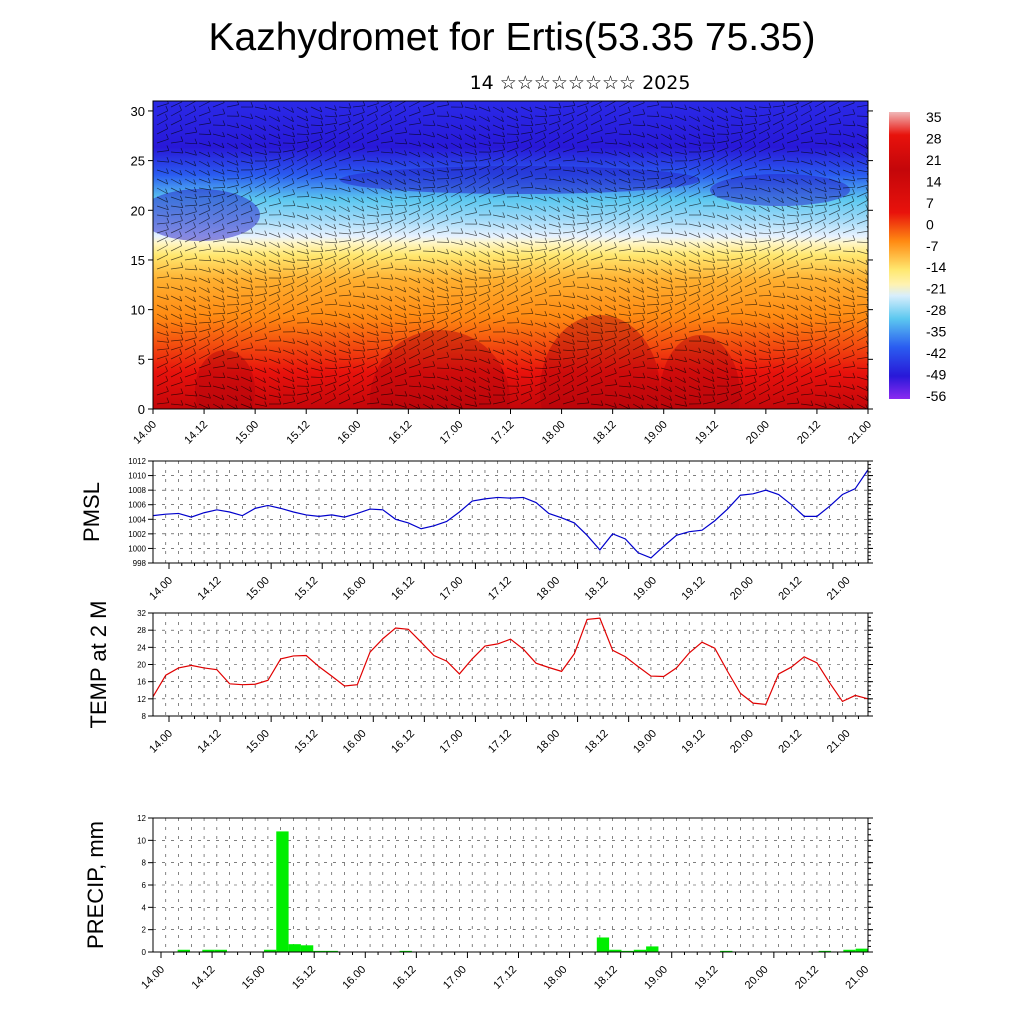  What do you see at coordinates (934, 160) in the screenshot?
I see `colorbar-label: 21` at bounding box center [934, 160].